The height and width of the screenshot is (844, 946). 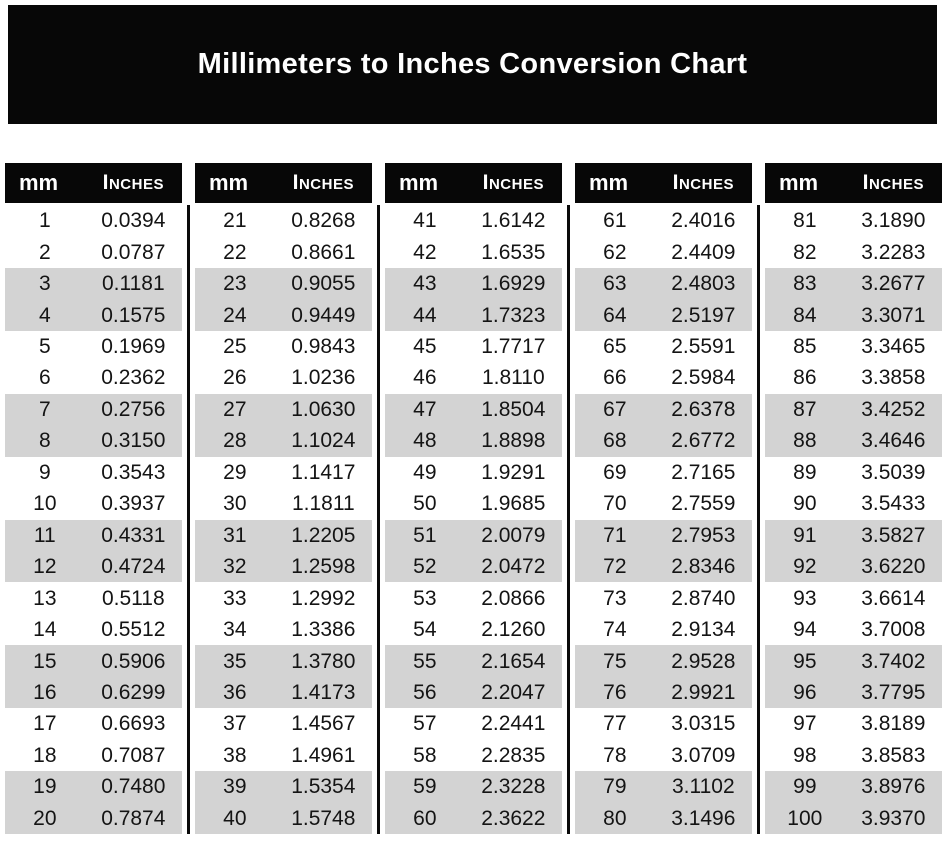 I want to click on inches-value: 3.1496, so click(x=703, y=818).